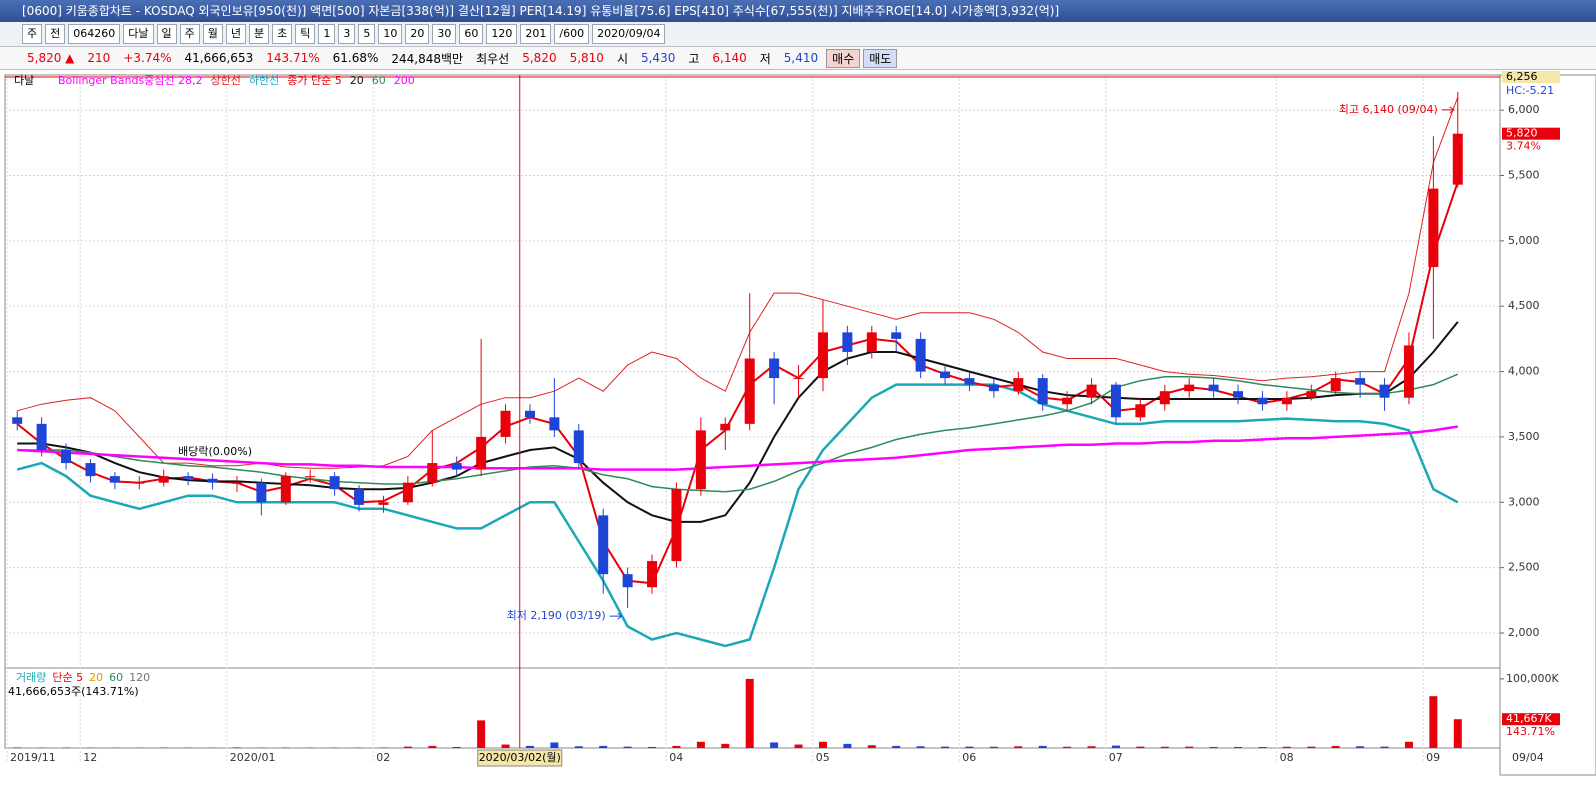  I want to click on toolbar-button: 일, so click(167, 34).